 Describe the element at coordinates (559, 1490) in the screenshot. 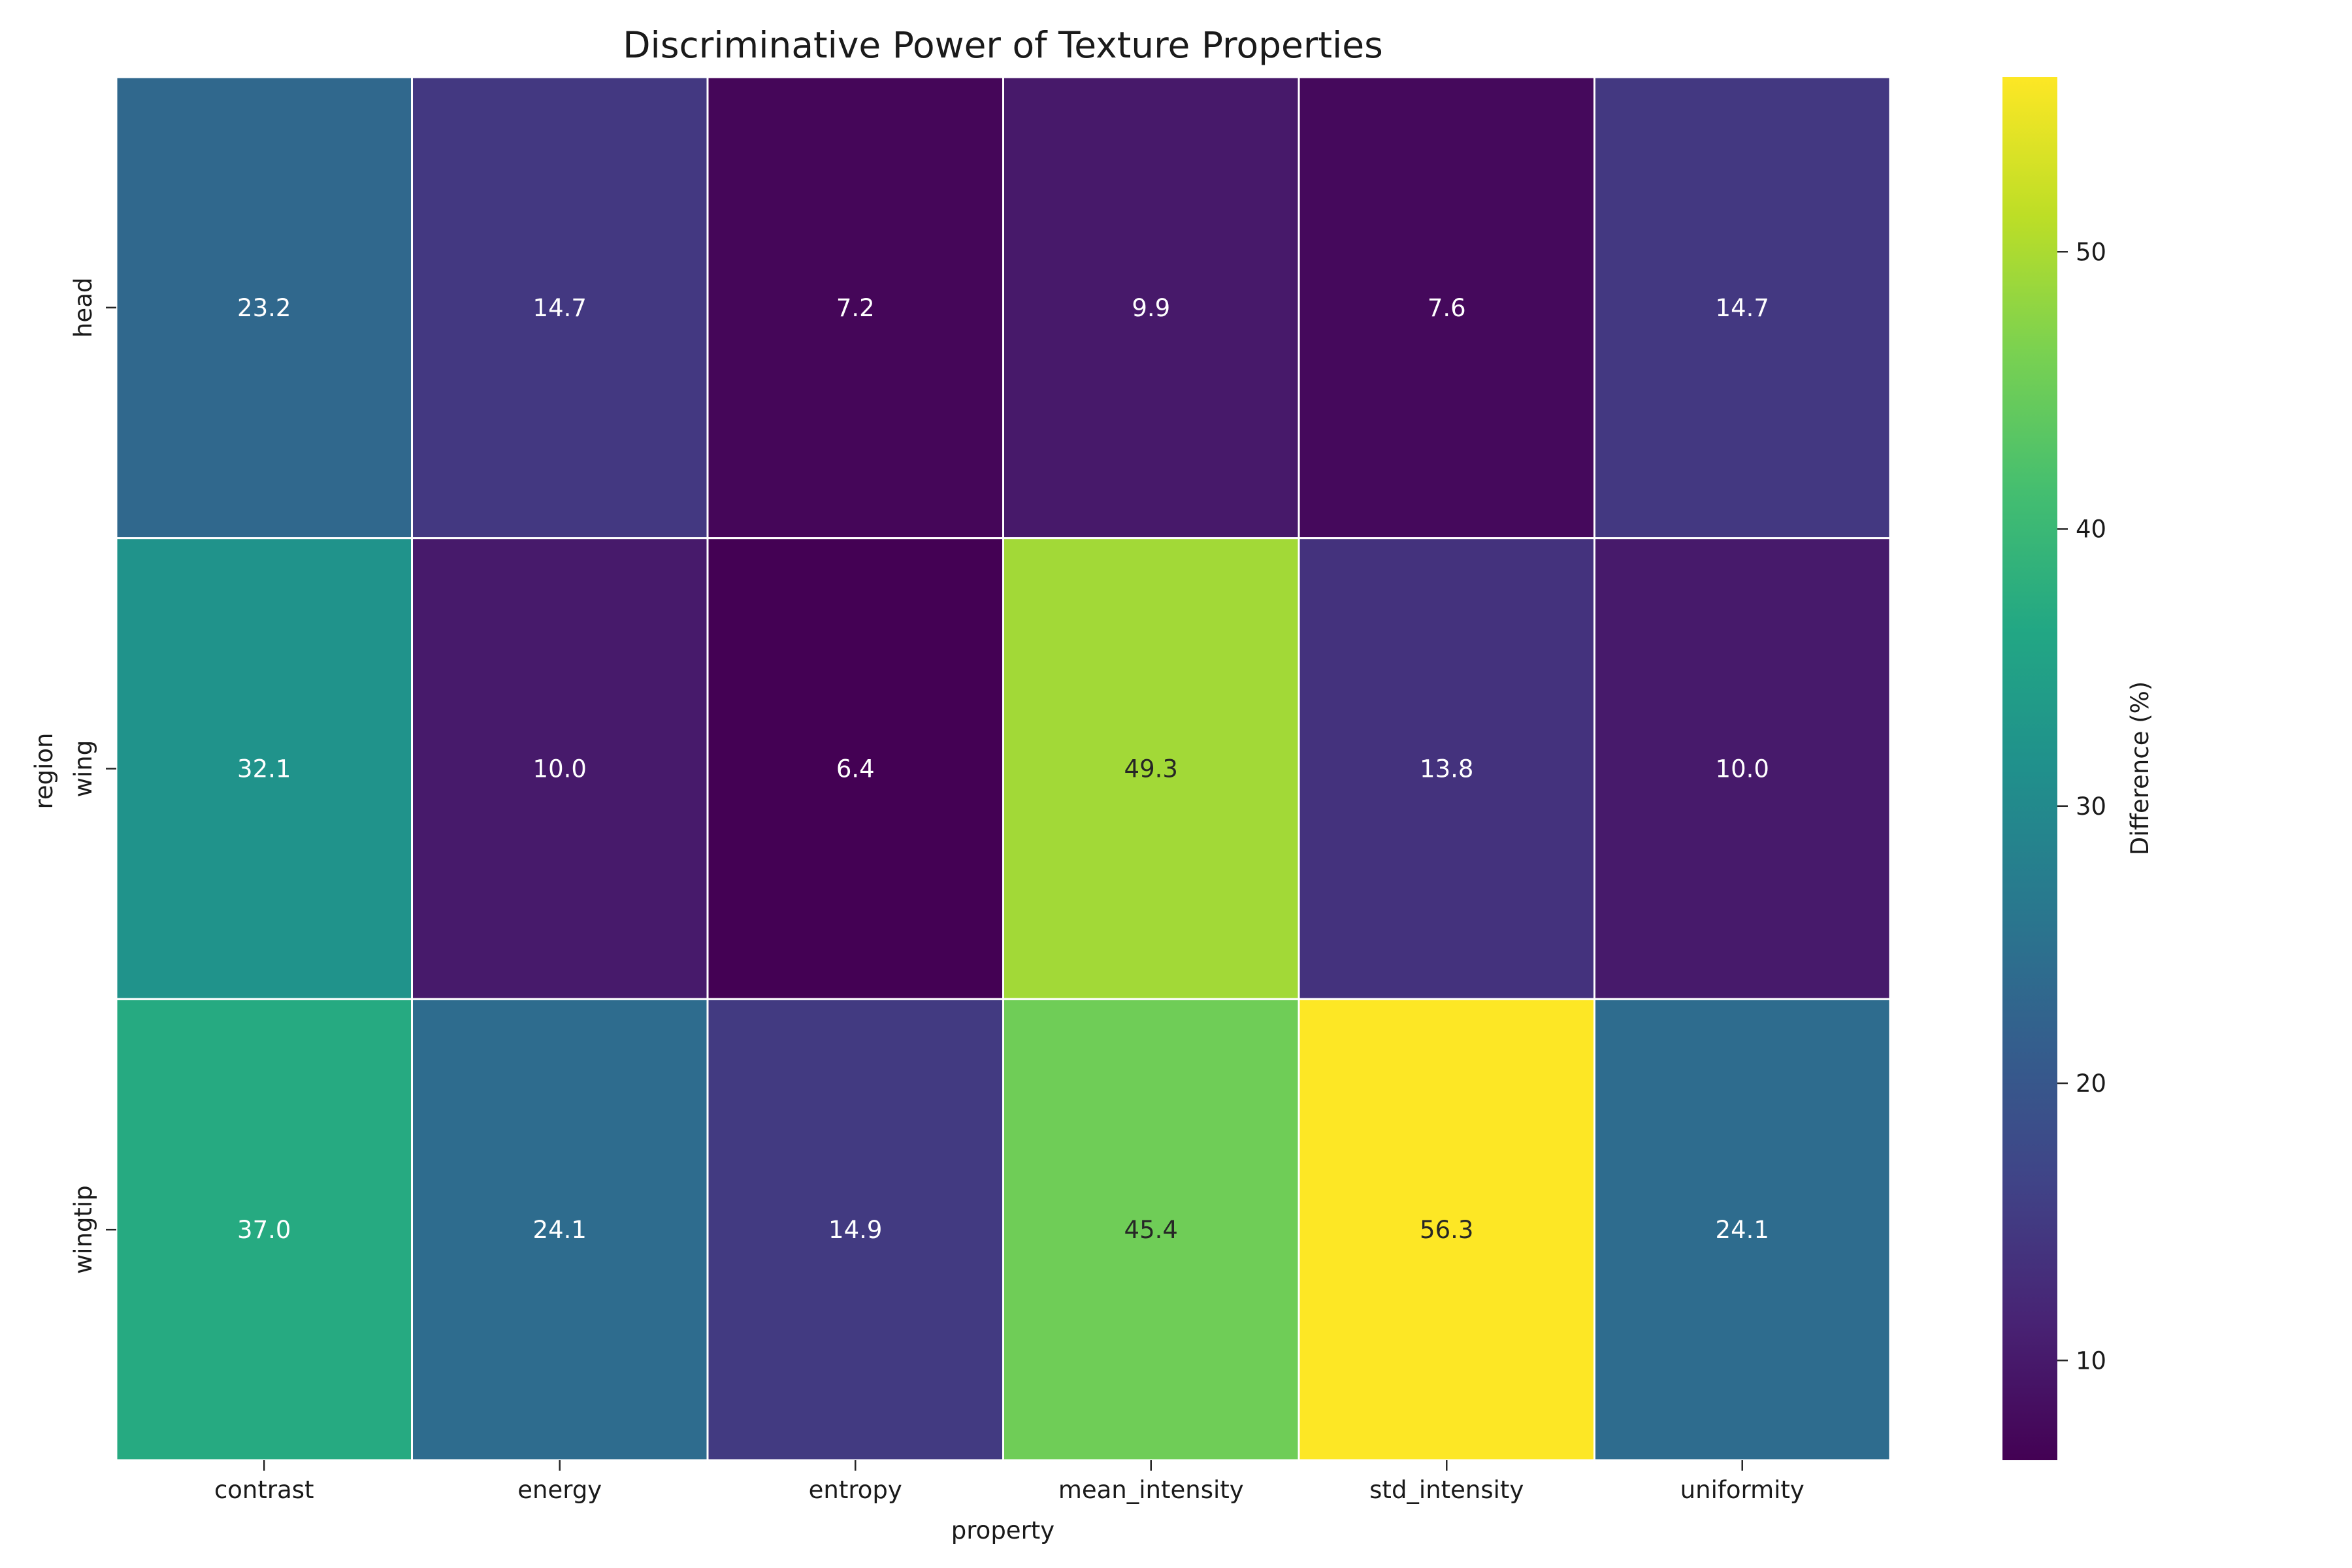

I see `x-tick-label: energy` at that location.